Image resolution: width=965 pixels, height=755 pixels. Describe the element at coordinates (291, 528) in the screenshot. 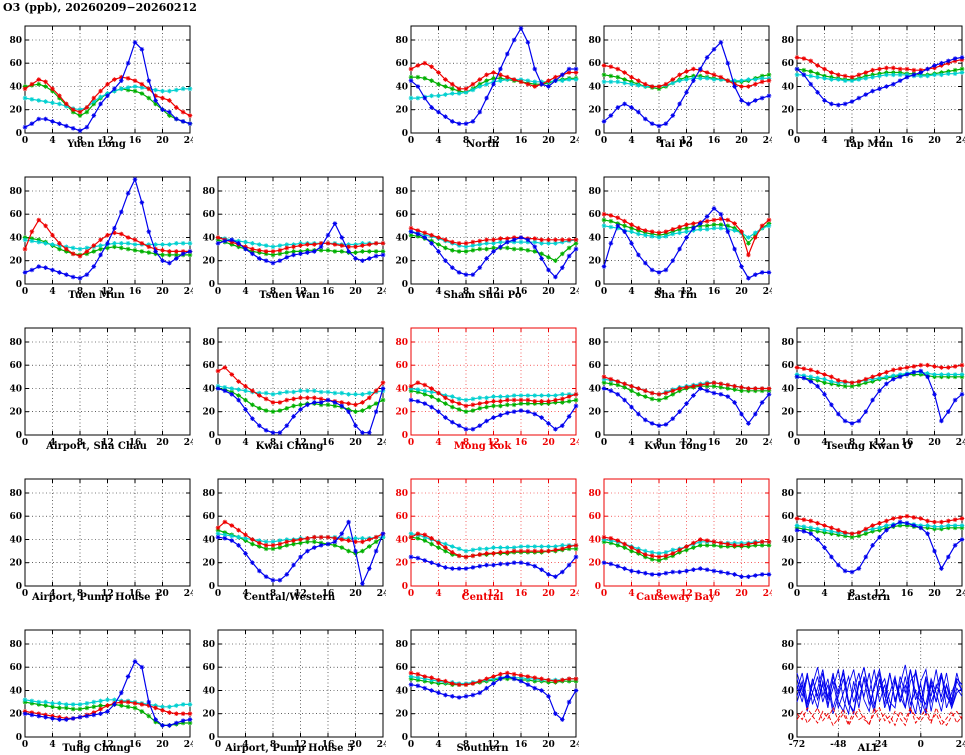

I see `chart-central-western: 0 20 40 60 80 0 4 8 12 16 20 24 Central/Western` at that location.